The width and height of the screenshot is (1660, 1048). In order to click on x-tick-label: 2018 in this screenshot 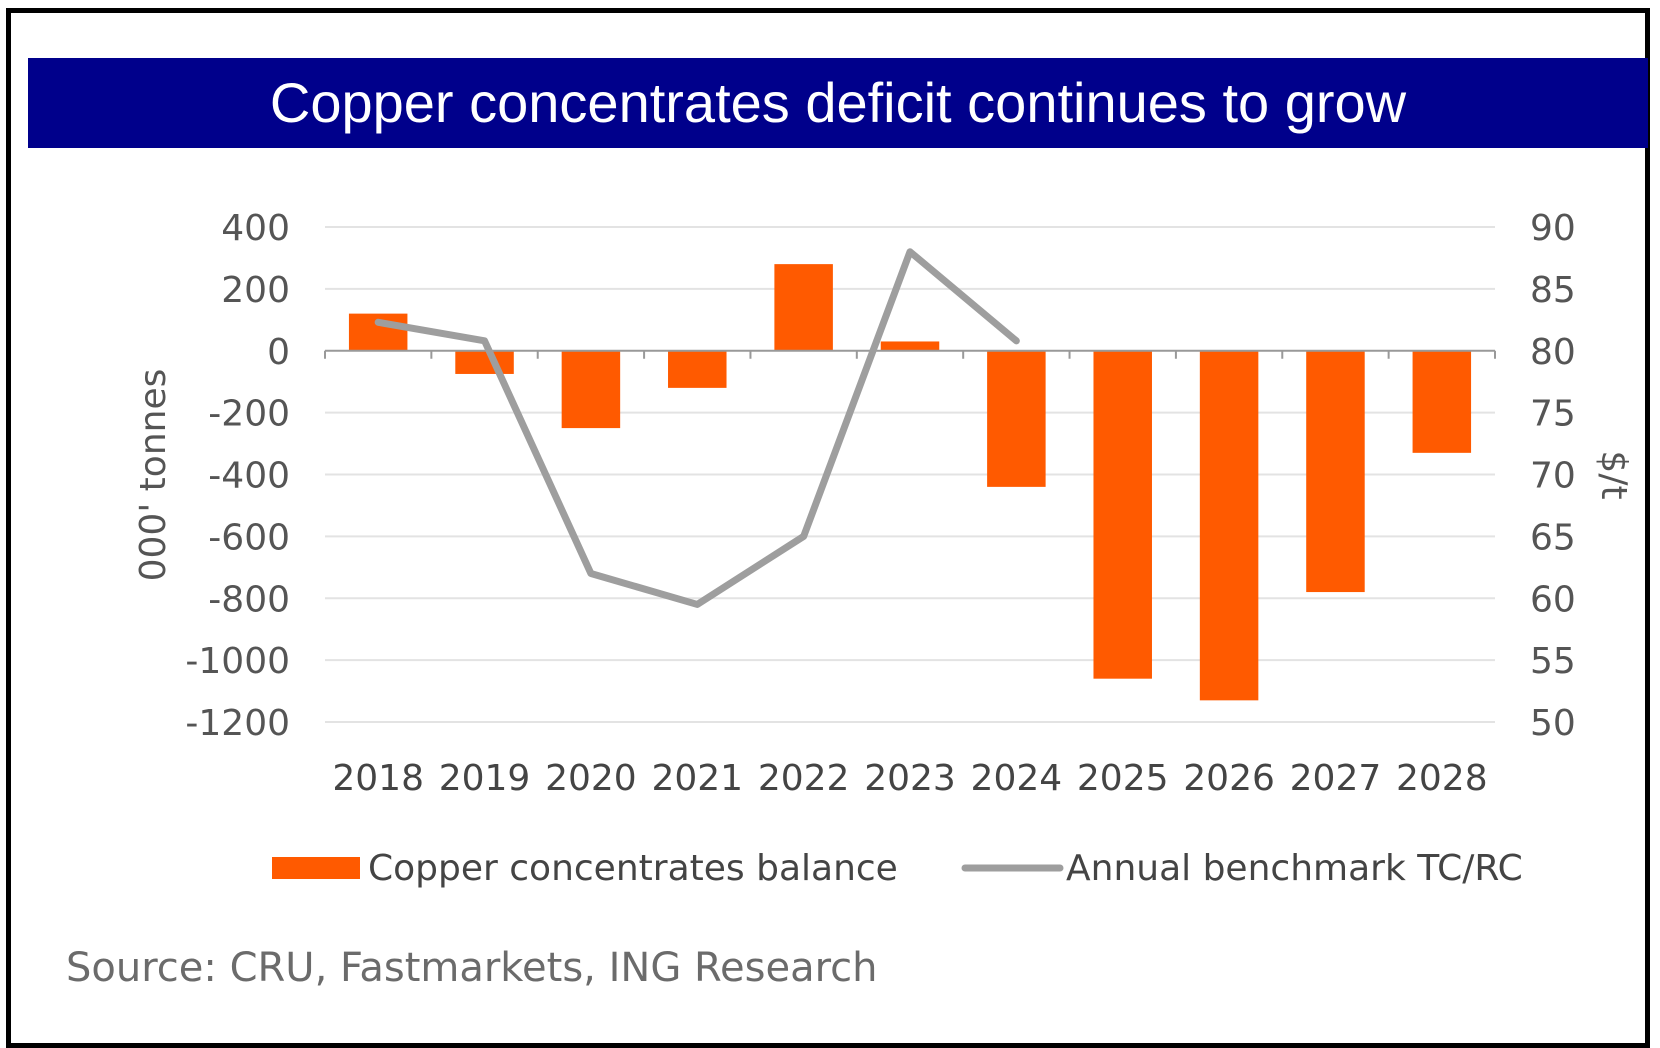, I will do `click(378, 778)`.